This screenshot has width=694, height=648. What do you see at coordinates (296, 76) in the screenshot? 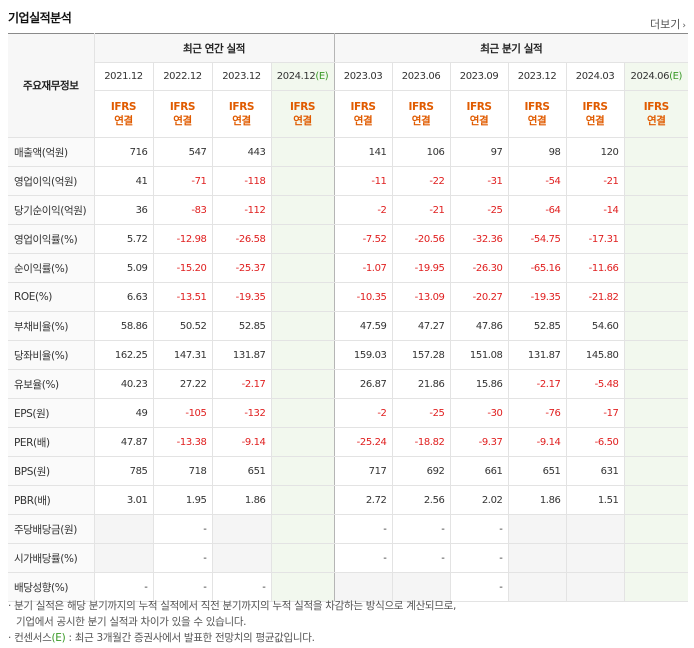
I see `period-date: 2024.12` at bounding box center [296, 76].